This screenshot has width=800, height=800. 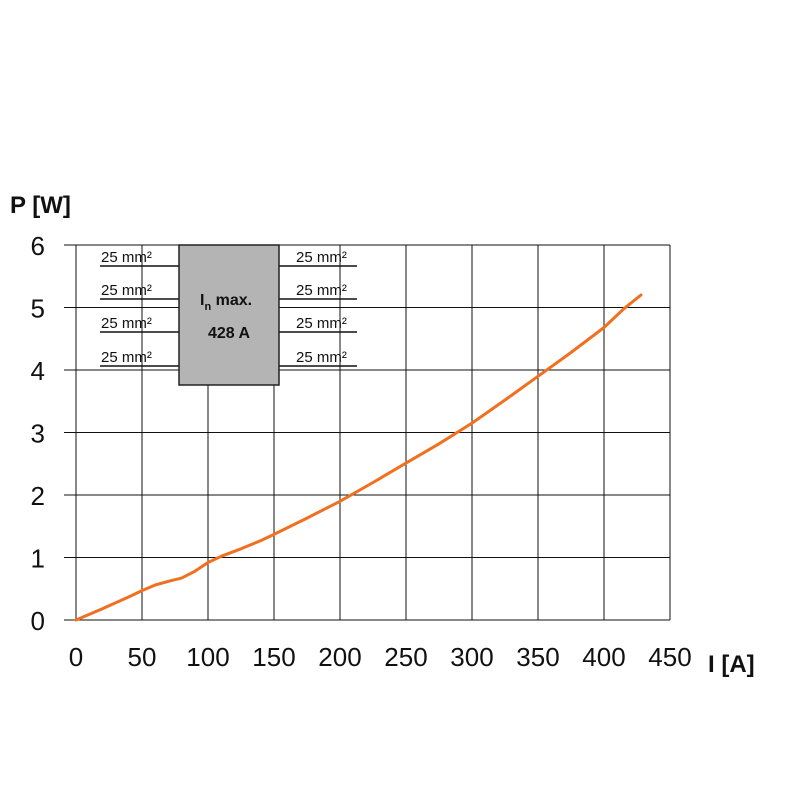 What do you see at coordinates (38, 371) in the screenshot?
I see `y-tick-label: 4` at bounding box center [38, 371].